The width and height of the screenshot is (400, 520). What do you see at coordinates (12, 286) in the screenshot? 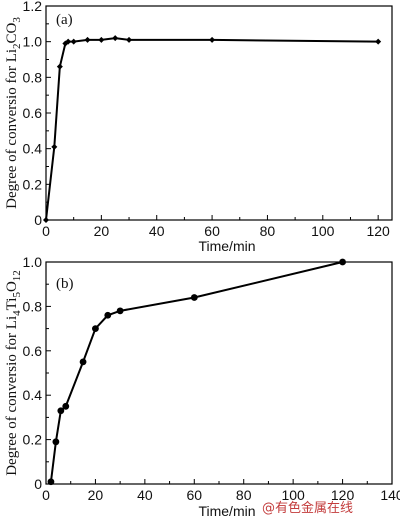
I see `y-axis-title-part: O` at bounding box center [12, 286].